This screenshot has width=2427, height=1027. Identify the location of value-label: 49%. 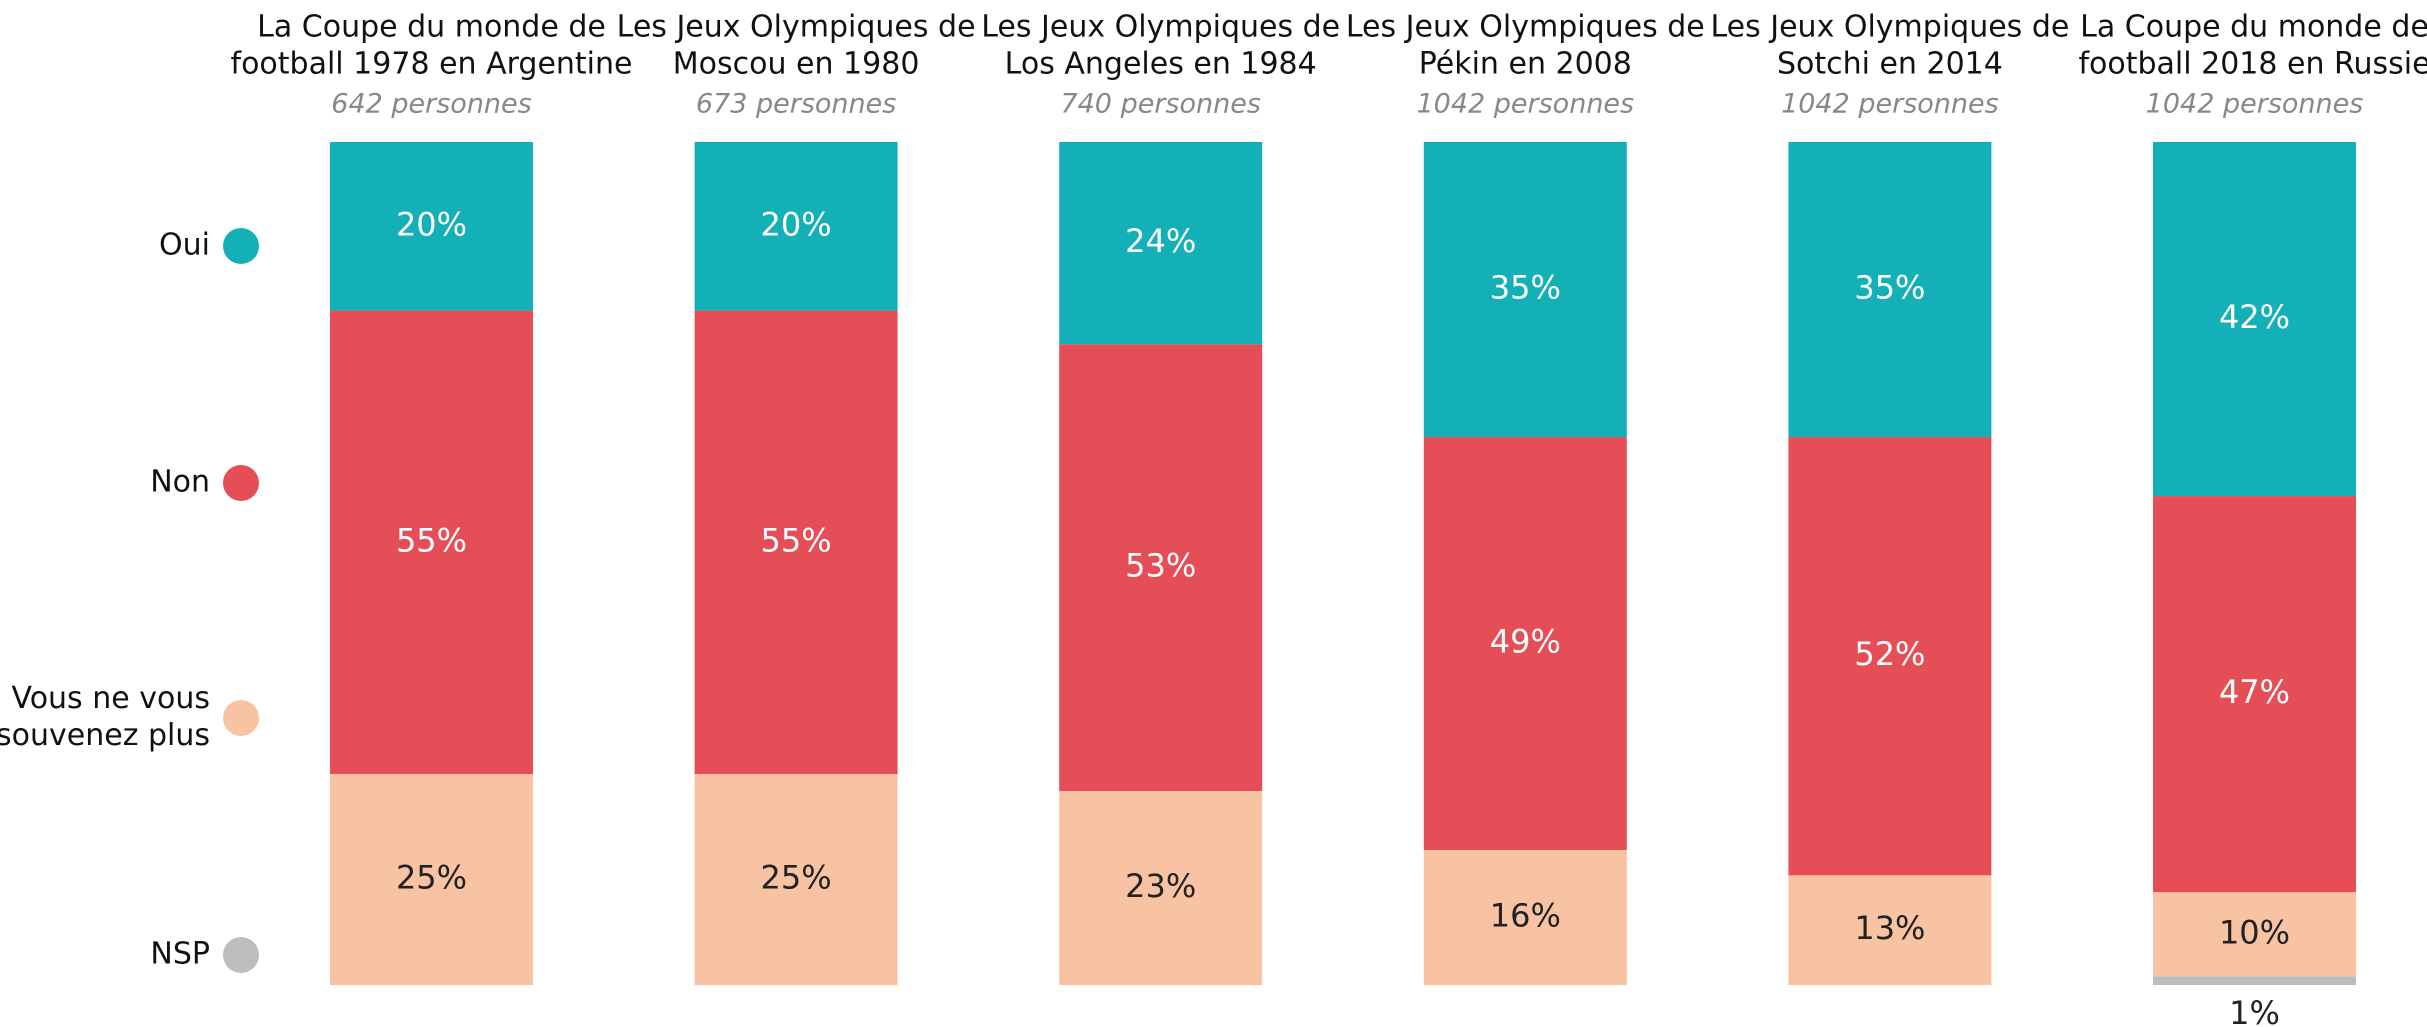
(1525, 642).